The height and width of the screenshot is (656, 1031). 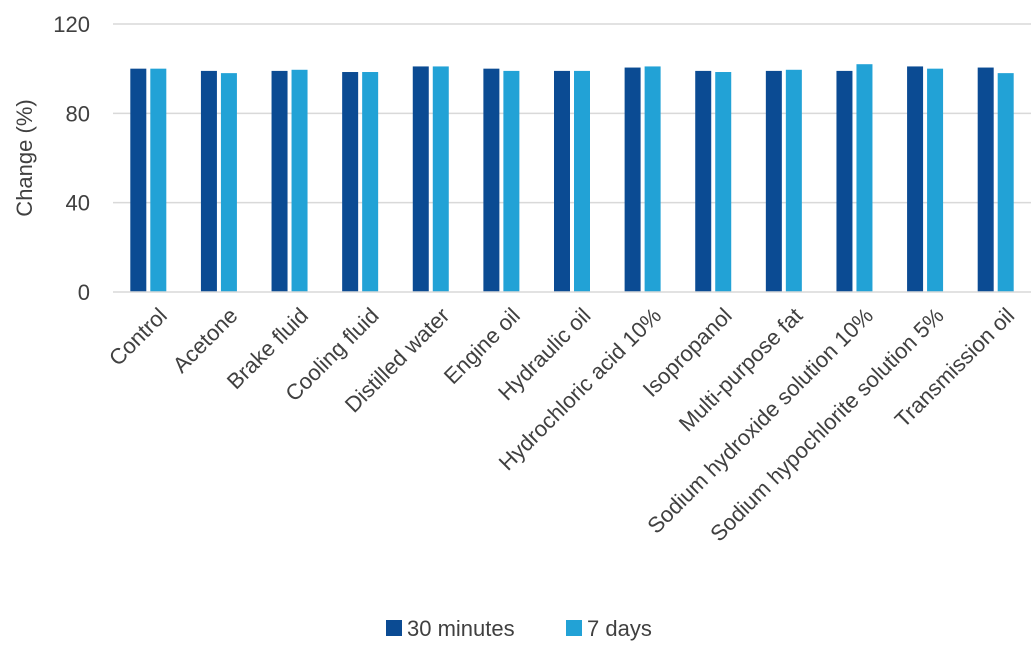 I want to click on legend-item: 30 minutes, so click(x=450, y=628).